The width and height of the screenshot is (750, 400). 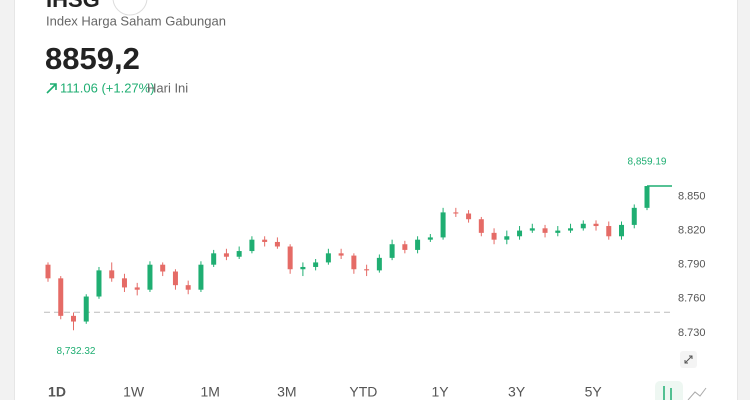 What do you see at coordinates (73, 6) in the screenshot?
I see `ticker: IHSG` at bounding box center [73, 6].